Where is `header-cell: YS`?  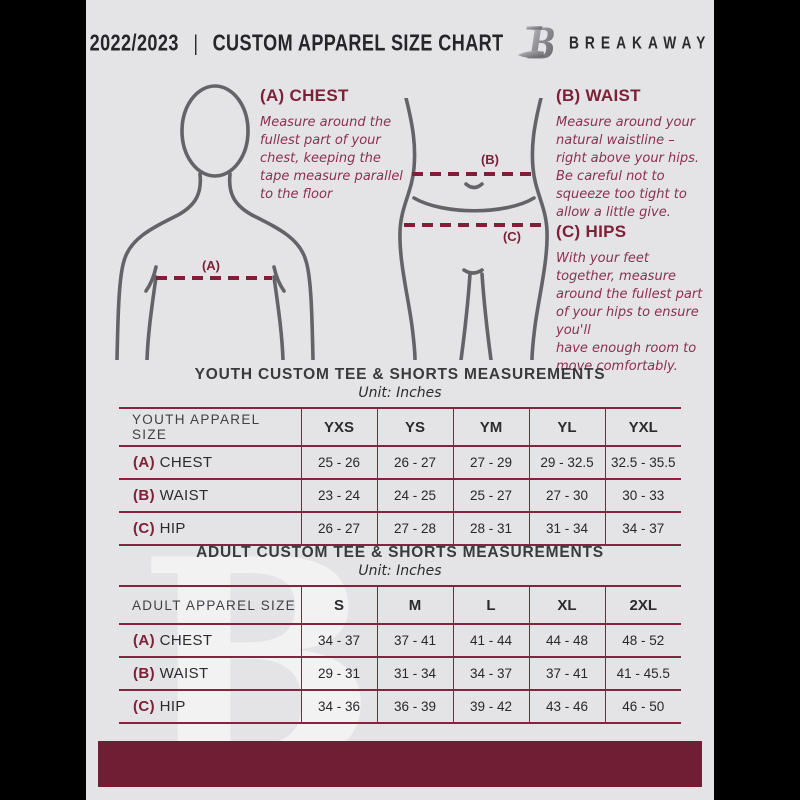
header-cell: YS is located at coordinates (414, 427).